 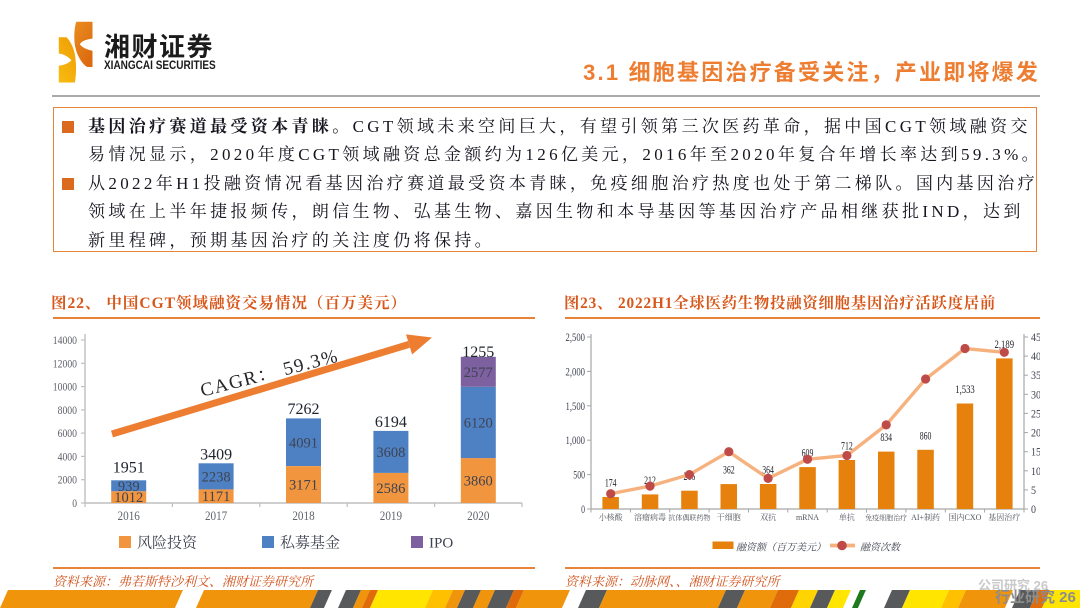 What do you see at coordinates (781, 548) in the screenshot?
I see `svg-text: 融资额（百万美元）` at bounding box center [781, 548].